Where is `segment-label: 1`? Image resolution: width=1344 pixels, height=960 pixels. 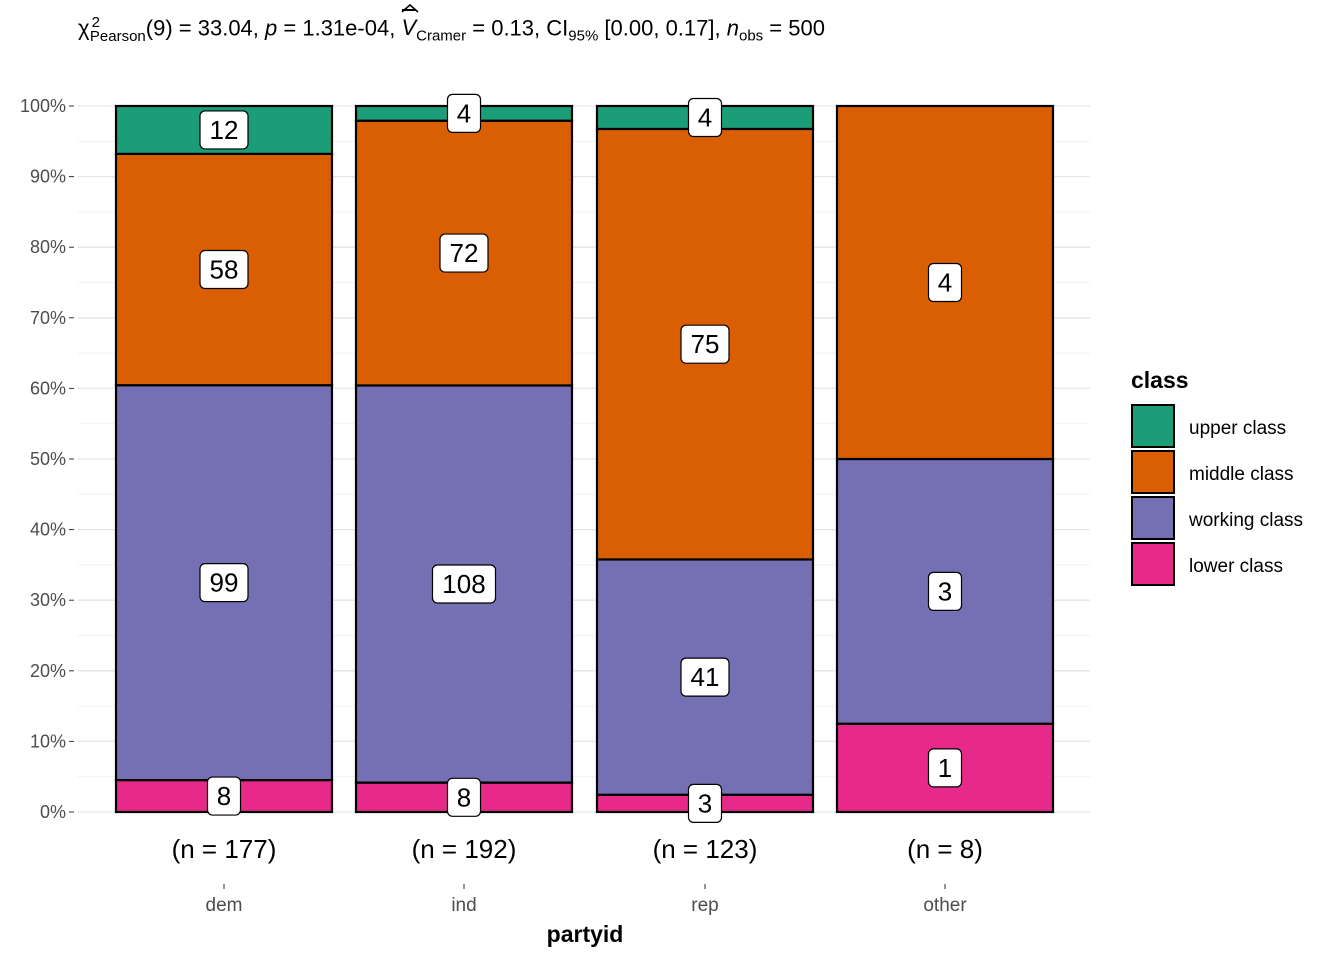 segment-label: 1 is located at coordinates (945, 768).